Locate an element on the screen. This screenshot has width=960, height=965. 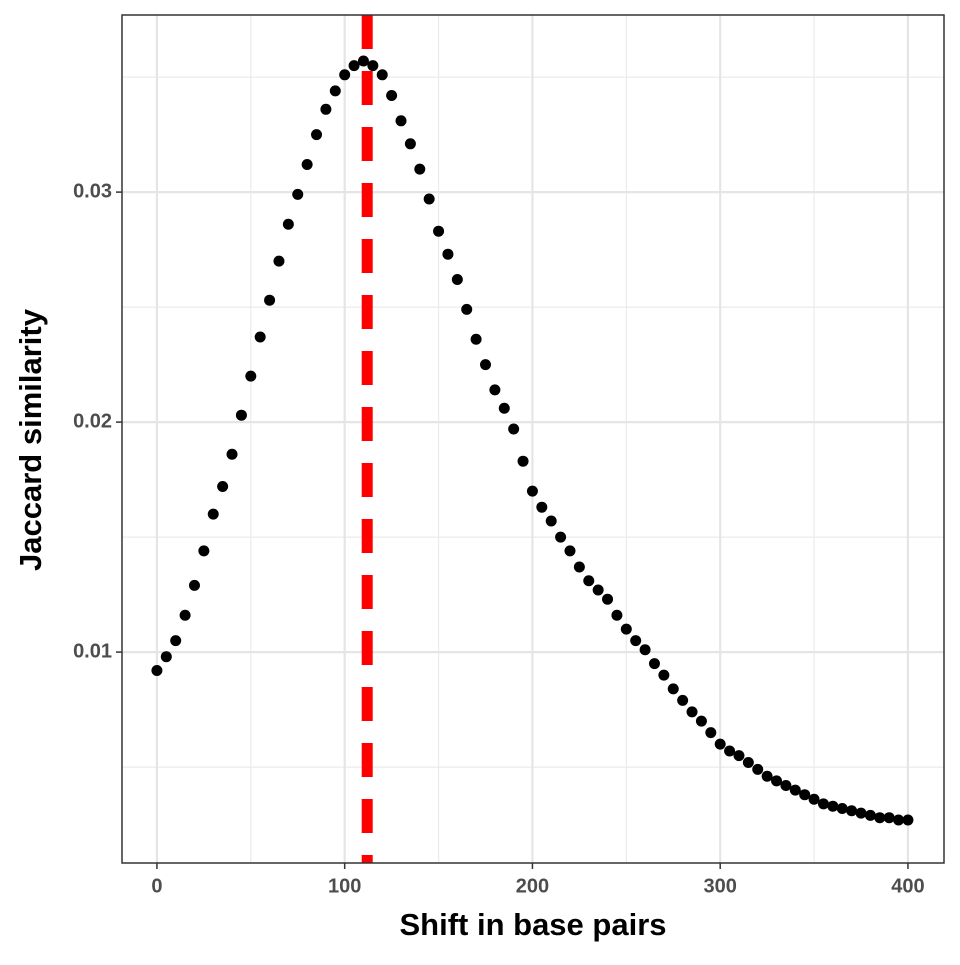
y-tick-label: 0.01 is located at coordinates (92, 651).